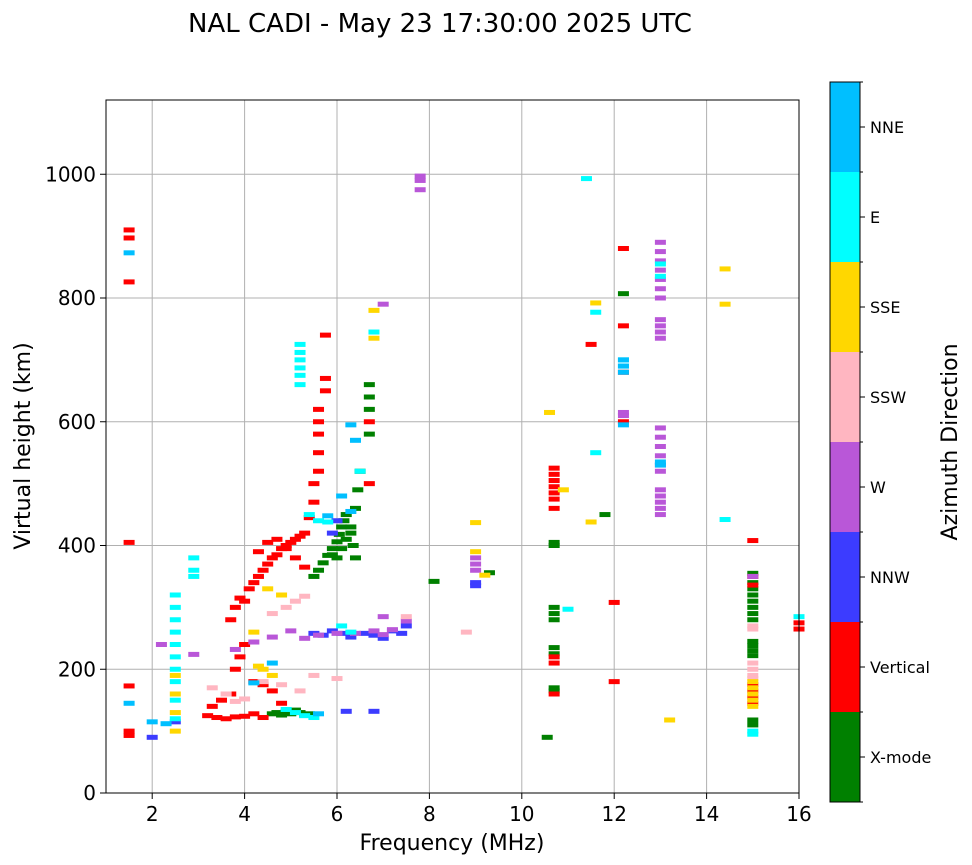 Image resolution: width=972 pixels, height=865 pixels. I want to click on y-axis-label: Virtual height (km), so click(23, 445).